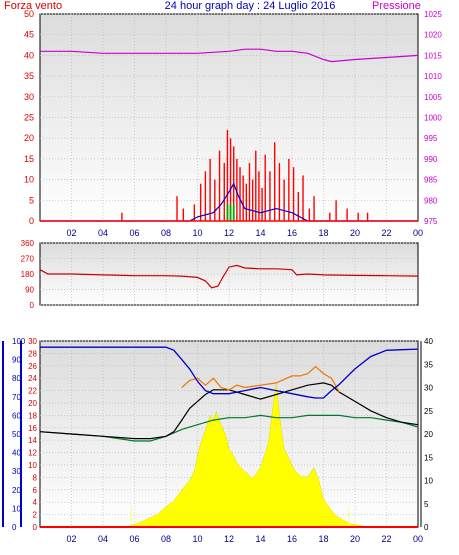 The image size is (459, 555). What do you see at coordinates (428, 341) in the screenshot?
I see `temperature-axis-tick-label: 40` at bounding box center [428, 341].